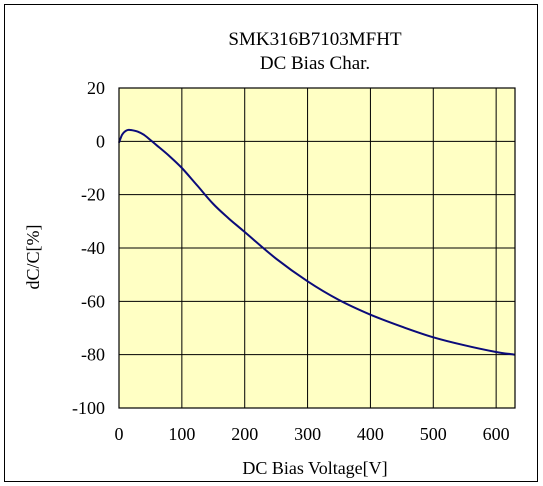 The width and height of the screenshot is (543, 486). Describe the element at coordinates (244, 434) in the screenshot. I see `x-tick-label: 200` at that location.